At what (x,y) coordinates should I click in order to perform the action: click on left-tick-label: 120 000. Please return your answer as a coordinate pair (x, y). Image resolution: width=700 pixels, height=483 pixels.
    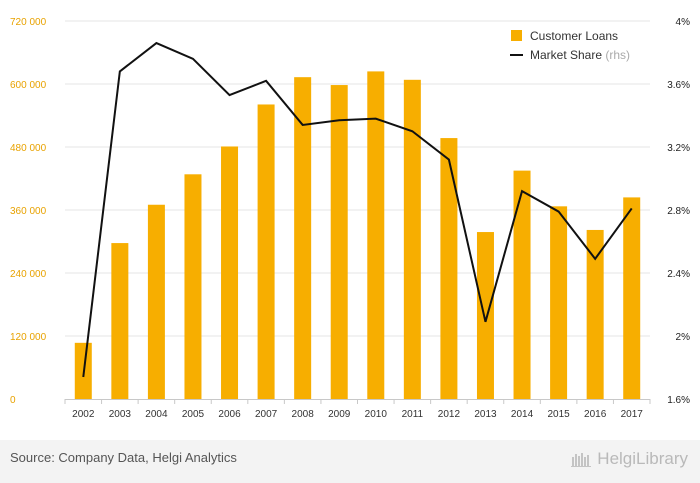
    Looking at the image, I should click on (28, 337).